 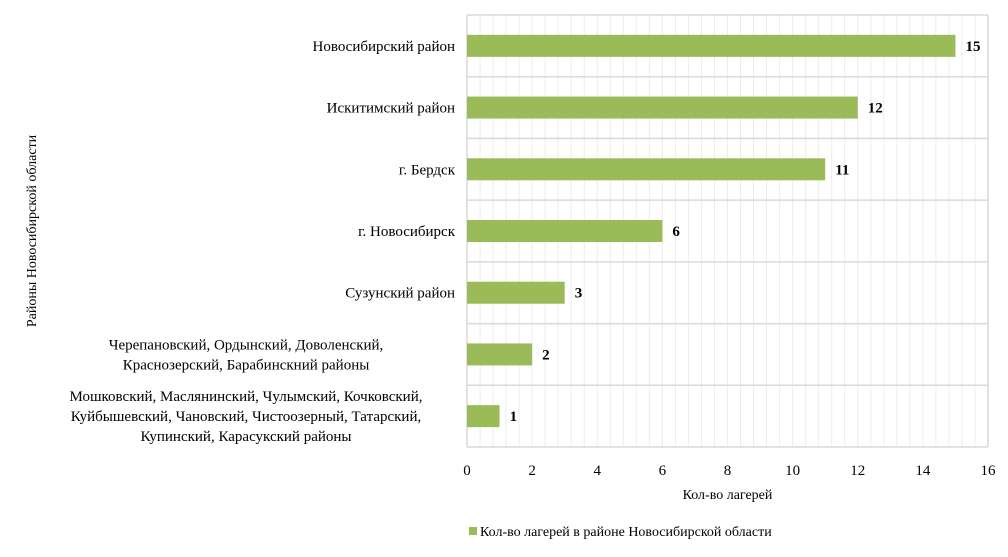 I want to click on y-axis-title: Районы Новосибирской области, so click(x=32, y=230).